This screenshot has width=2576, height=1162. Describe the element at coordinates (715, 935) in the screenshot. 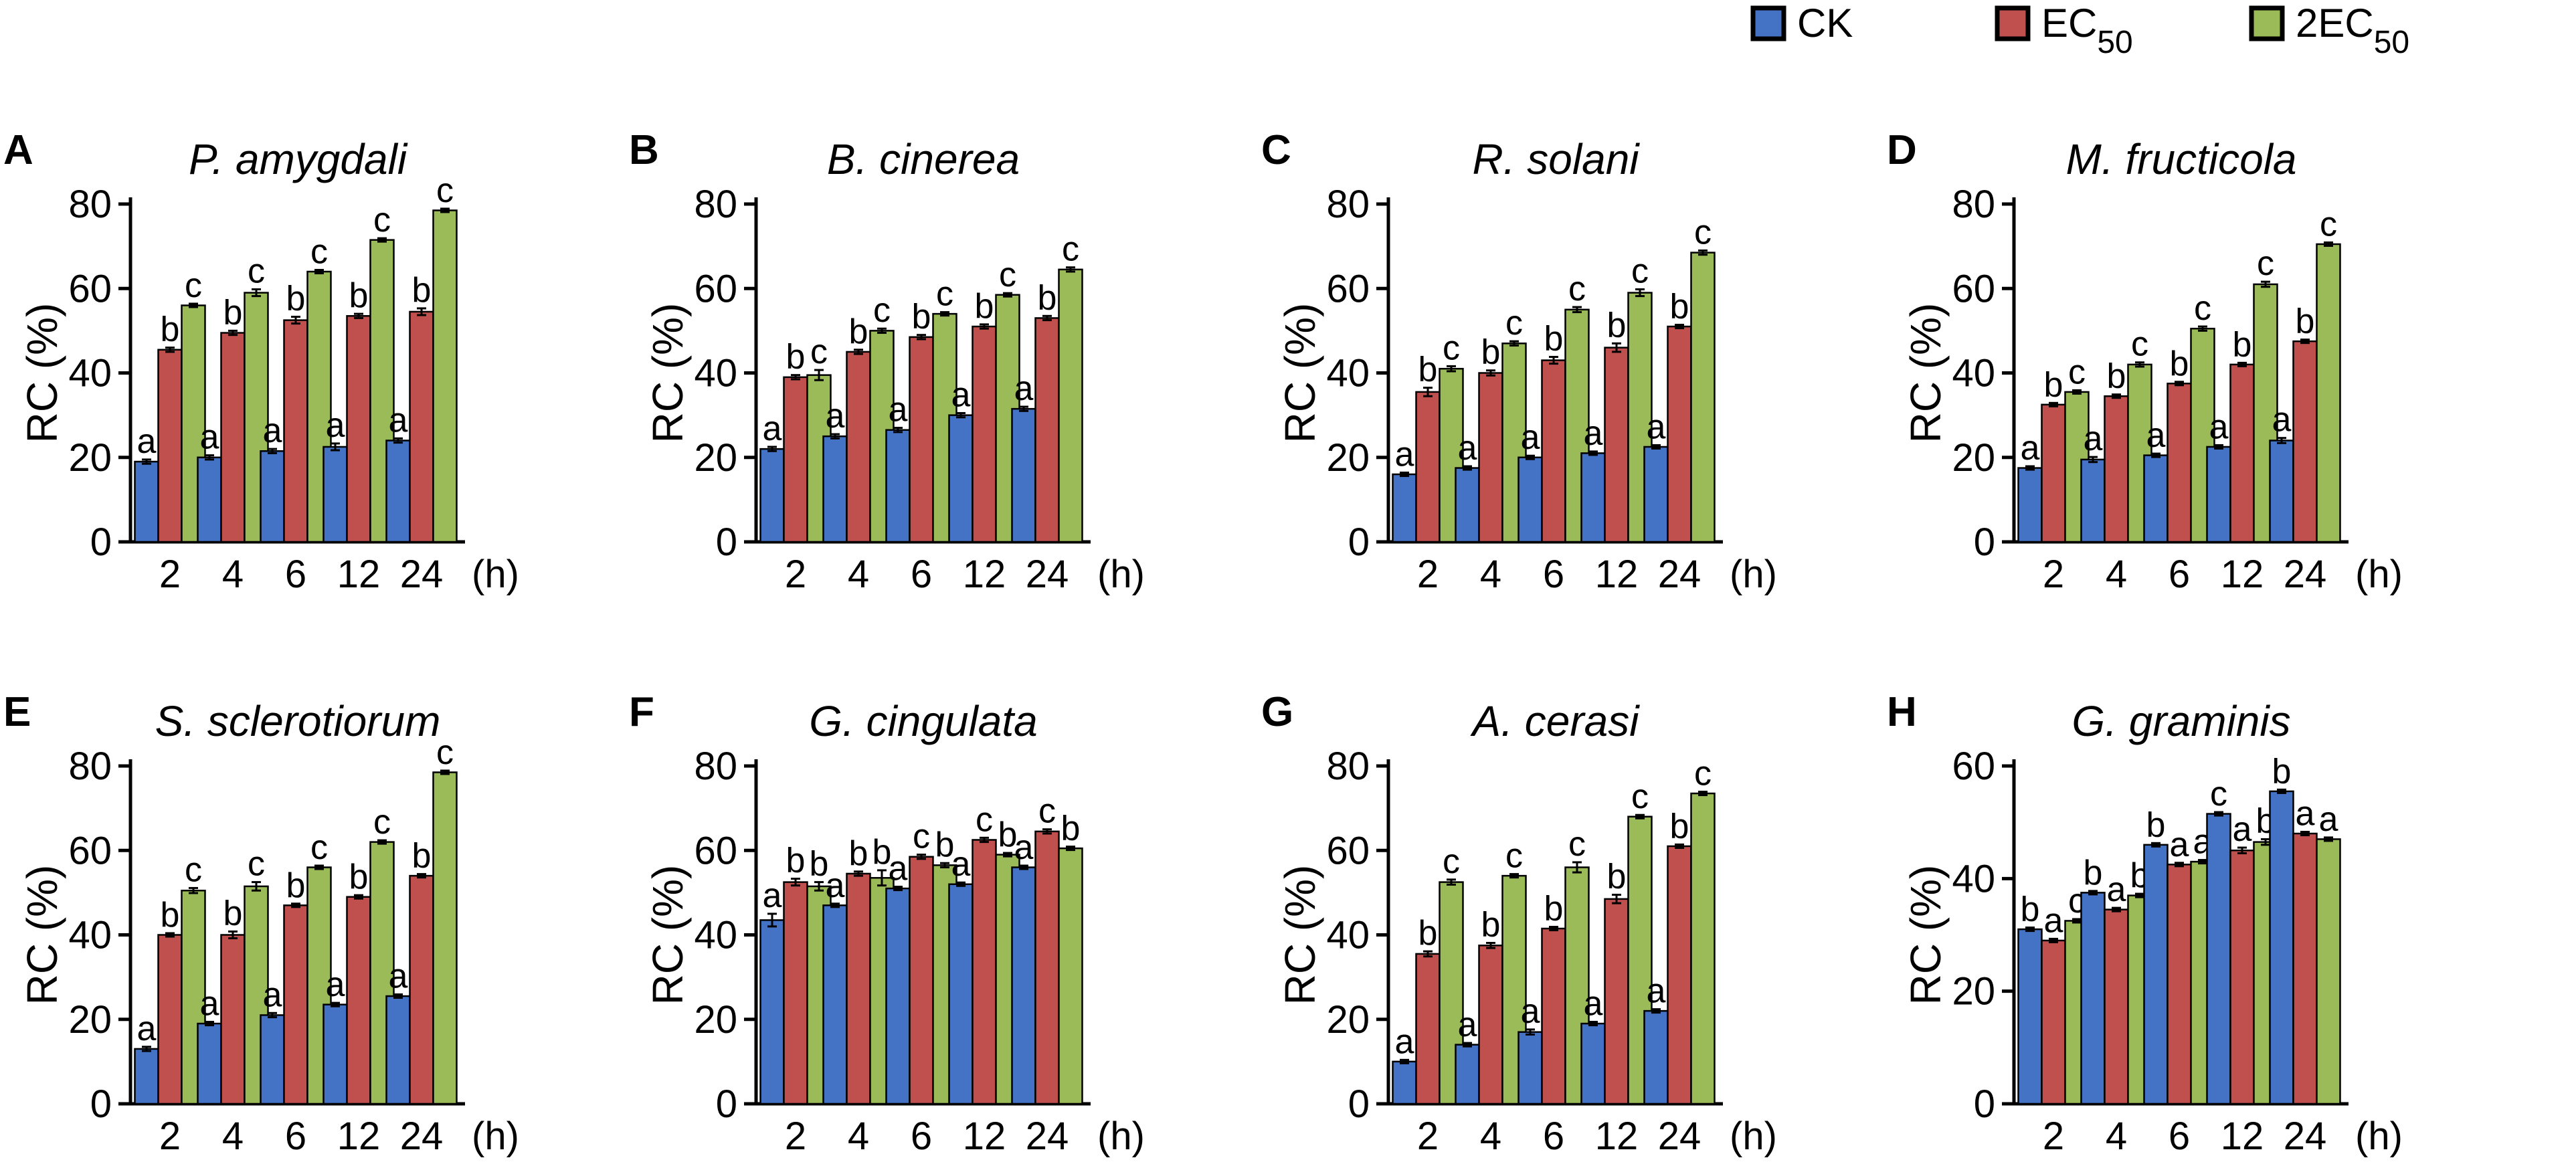

I see `y-tick-label: 40` at that location.